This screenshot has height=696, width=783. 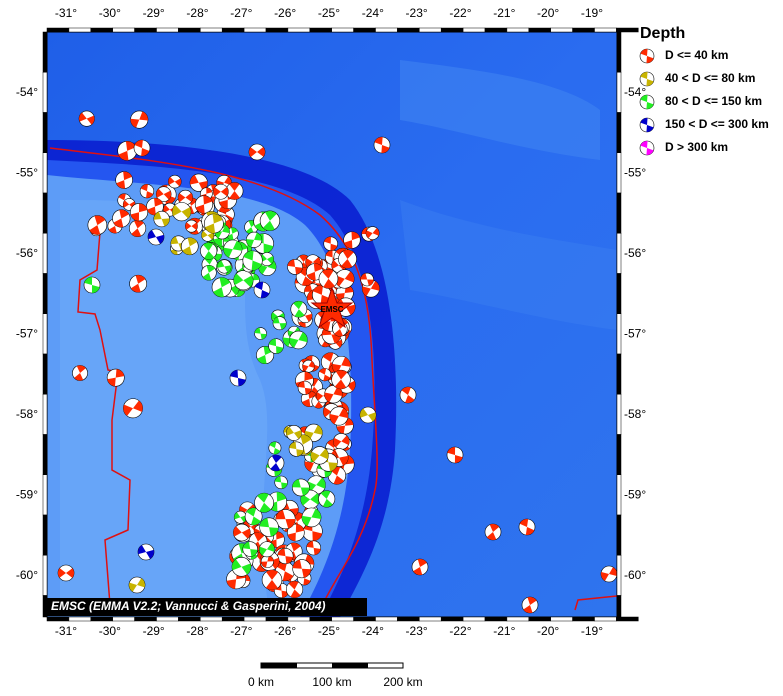 I want to click on credit-box, so click(x=207, y=607).